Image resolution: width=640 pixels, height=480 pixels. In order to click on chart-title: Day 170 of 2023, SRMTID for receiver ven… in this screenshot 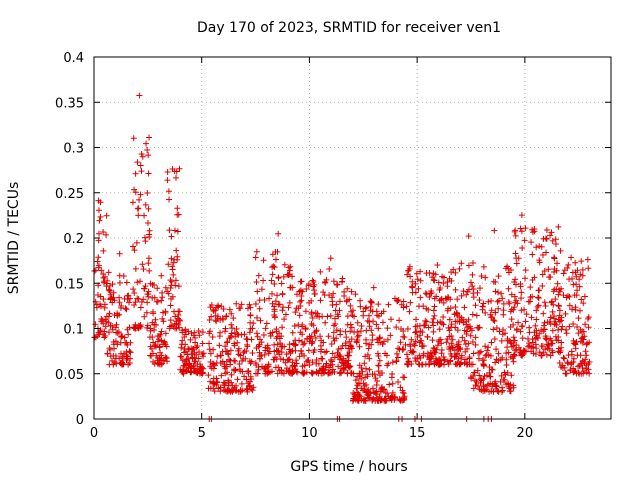, I will do `click(349, 28)`.